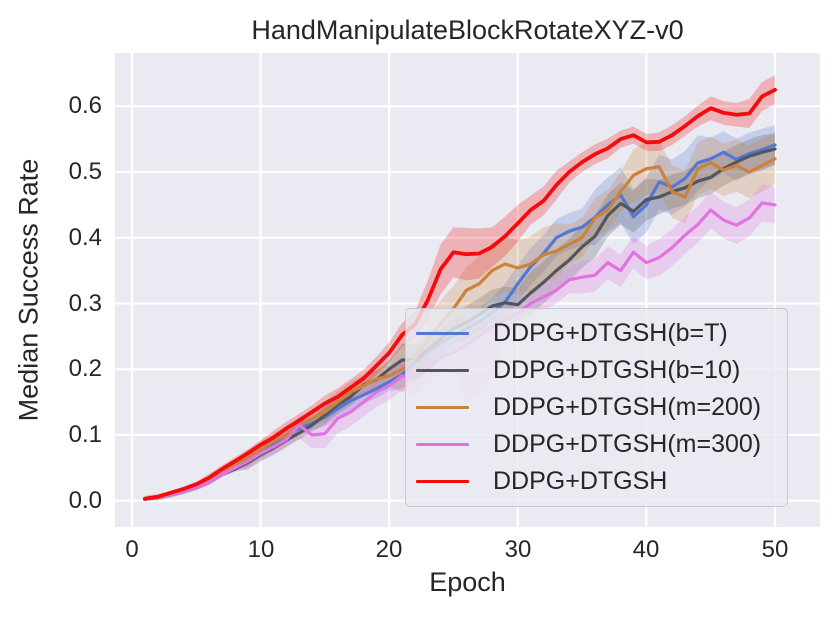 This screenshot has height=623, width=830. What do you see at coordinates (518, 549) in the screenshot?
I see `x-tick-30: 30` at bounding box center [518, 549].